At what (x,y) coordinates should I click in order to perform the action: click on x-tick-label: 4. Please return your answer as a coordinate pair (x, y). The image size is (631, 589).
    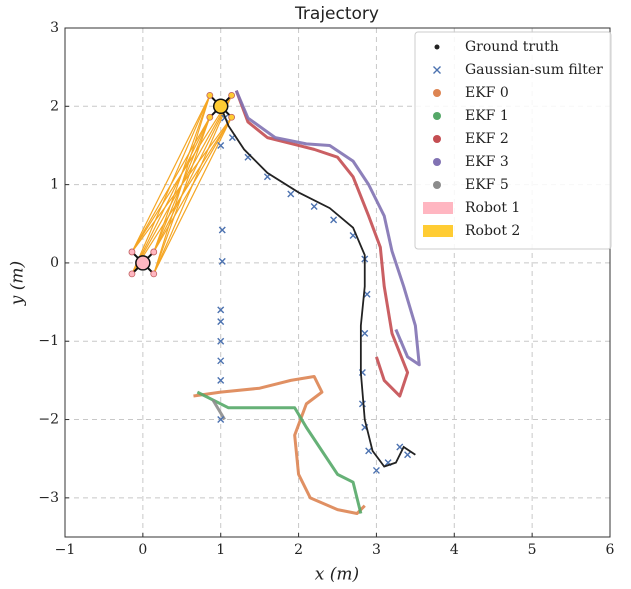
    Looking at the image, I should click on (454, 550).